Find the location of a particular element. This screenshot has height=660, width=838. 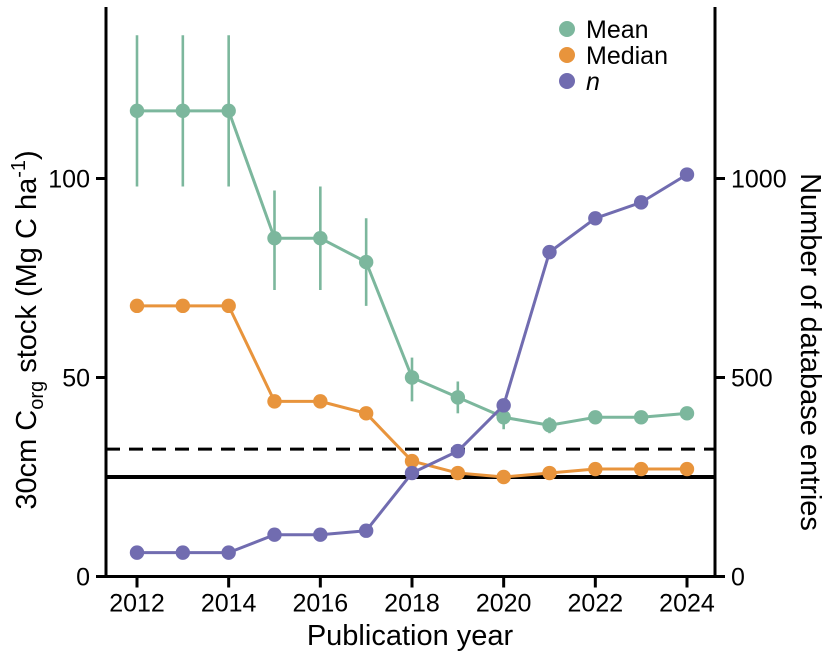

y-axis-title-left: 30cm Corg stock (Mg C ha-1) is located at coordinates (28, 329).